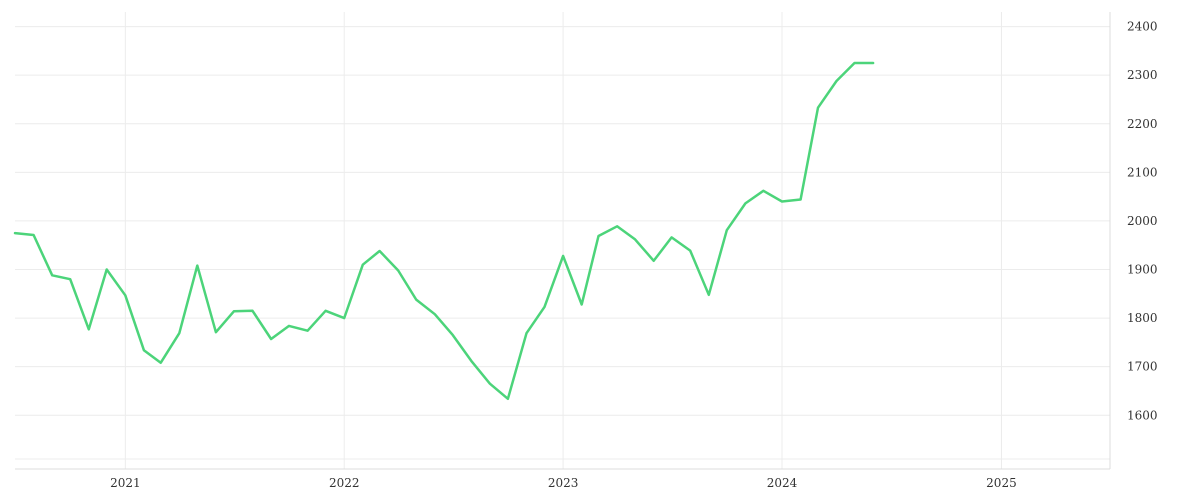 The height and width of the screenshot is (500, 1200). What do you see at coordinates (1142, 415) in the screenshot?
I see `y-tick-label-1600: 1600` at bounding box center [1142, 415].